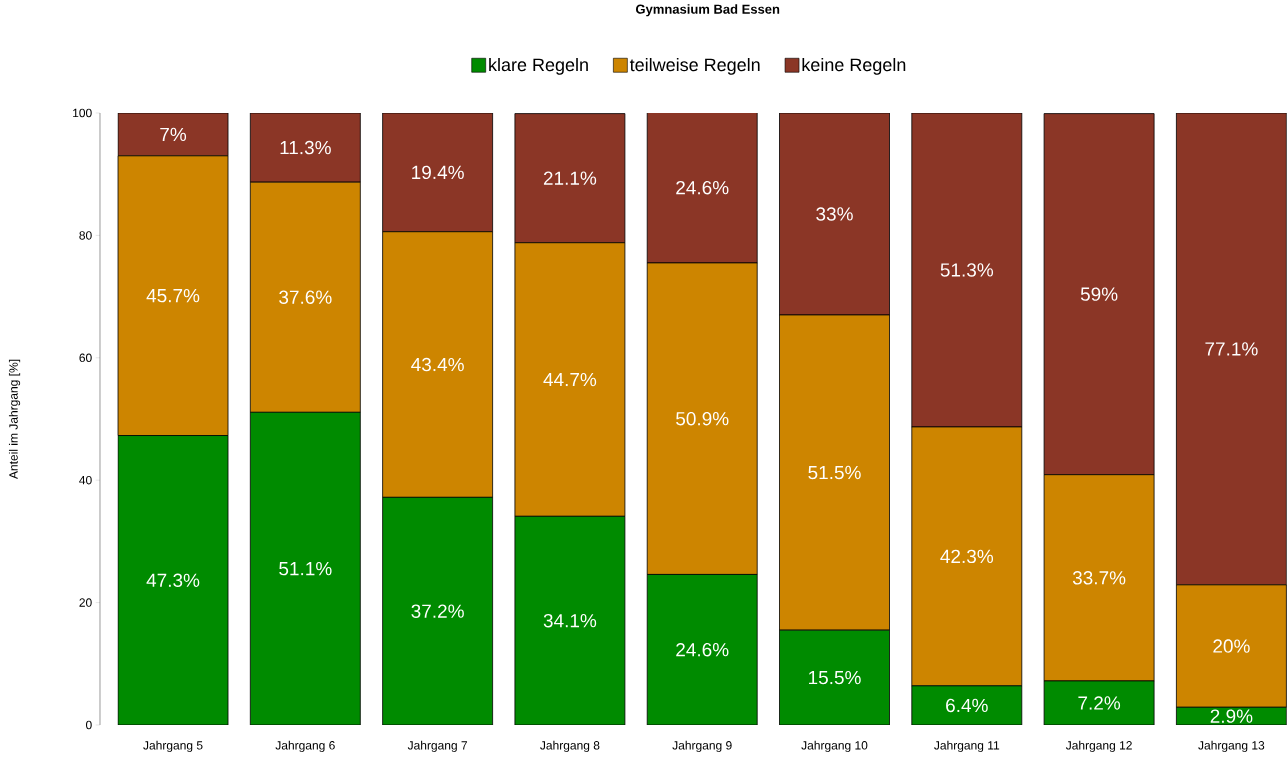  I want to click on y-tick-label: 100, so click(82, 113).